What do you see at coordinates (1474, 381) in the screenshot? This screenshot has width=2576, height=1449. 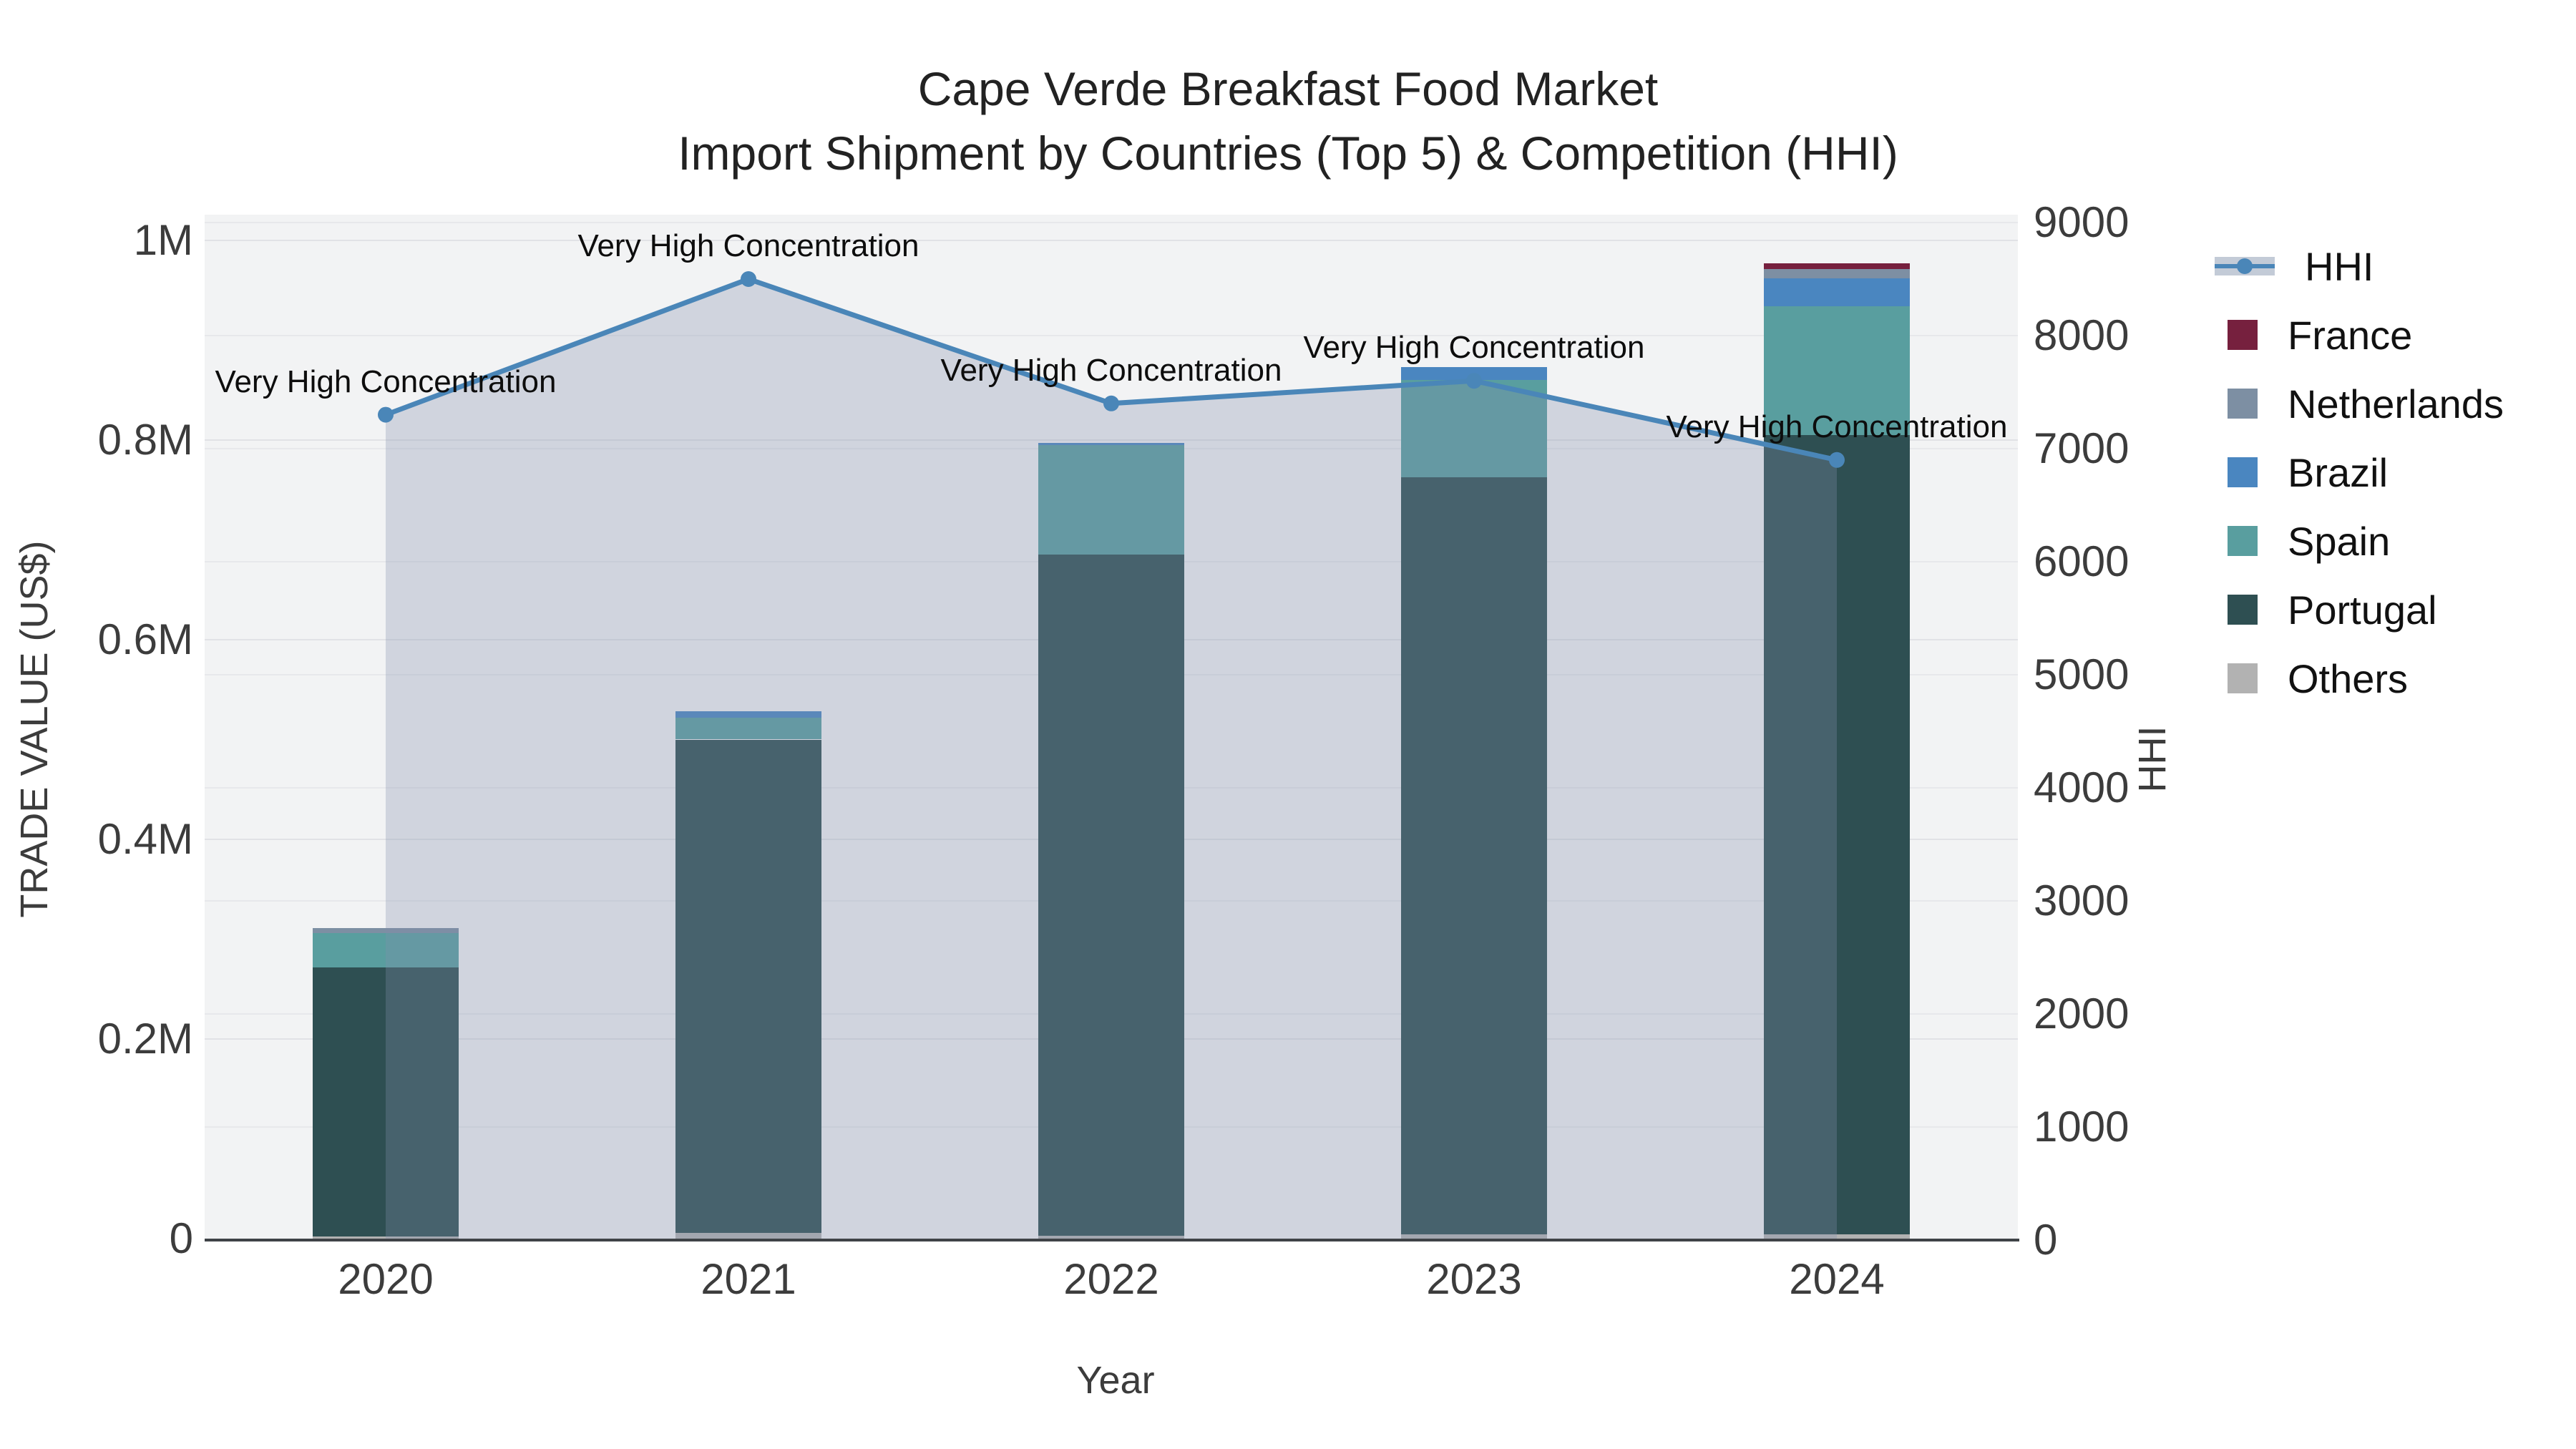 I see `hhi-marker-2023` at bounding box center [1474, 381].